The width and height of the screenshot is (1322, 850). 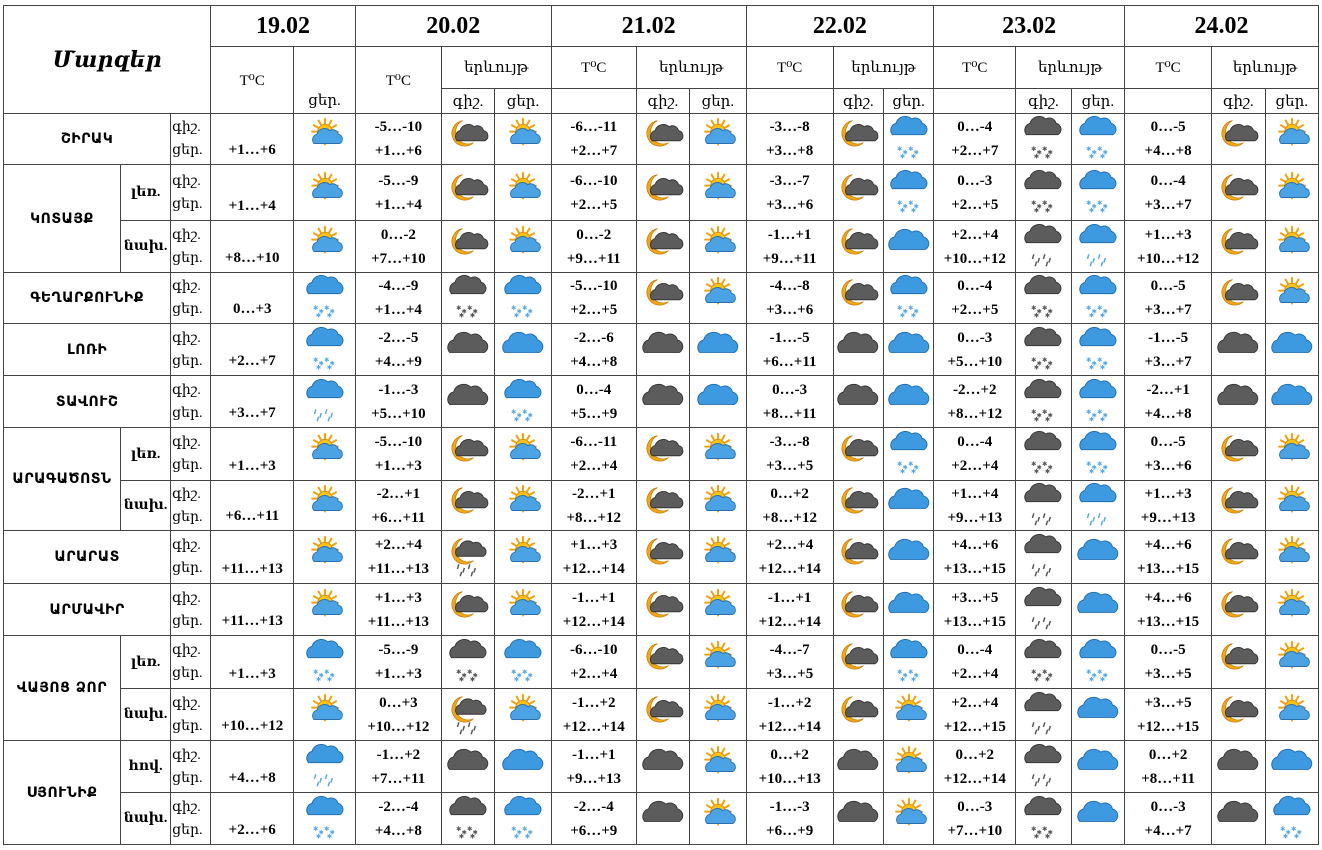 What do you see at coordinates (398, 204) in the screenshot?
I see `day-temp: +1…+4` at bounding box center [398, 204].